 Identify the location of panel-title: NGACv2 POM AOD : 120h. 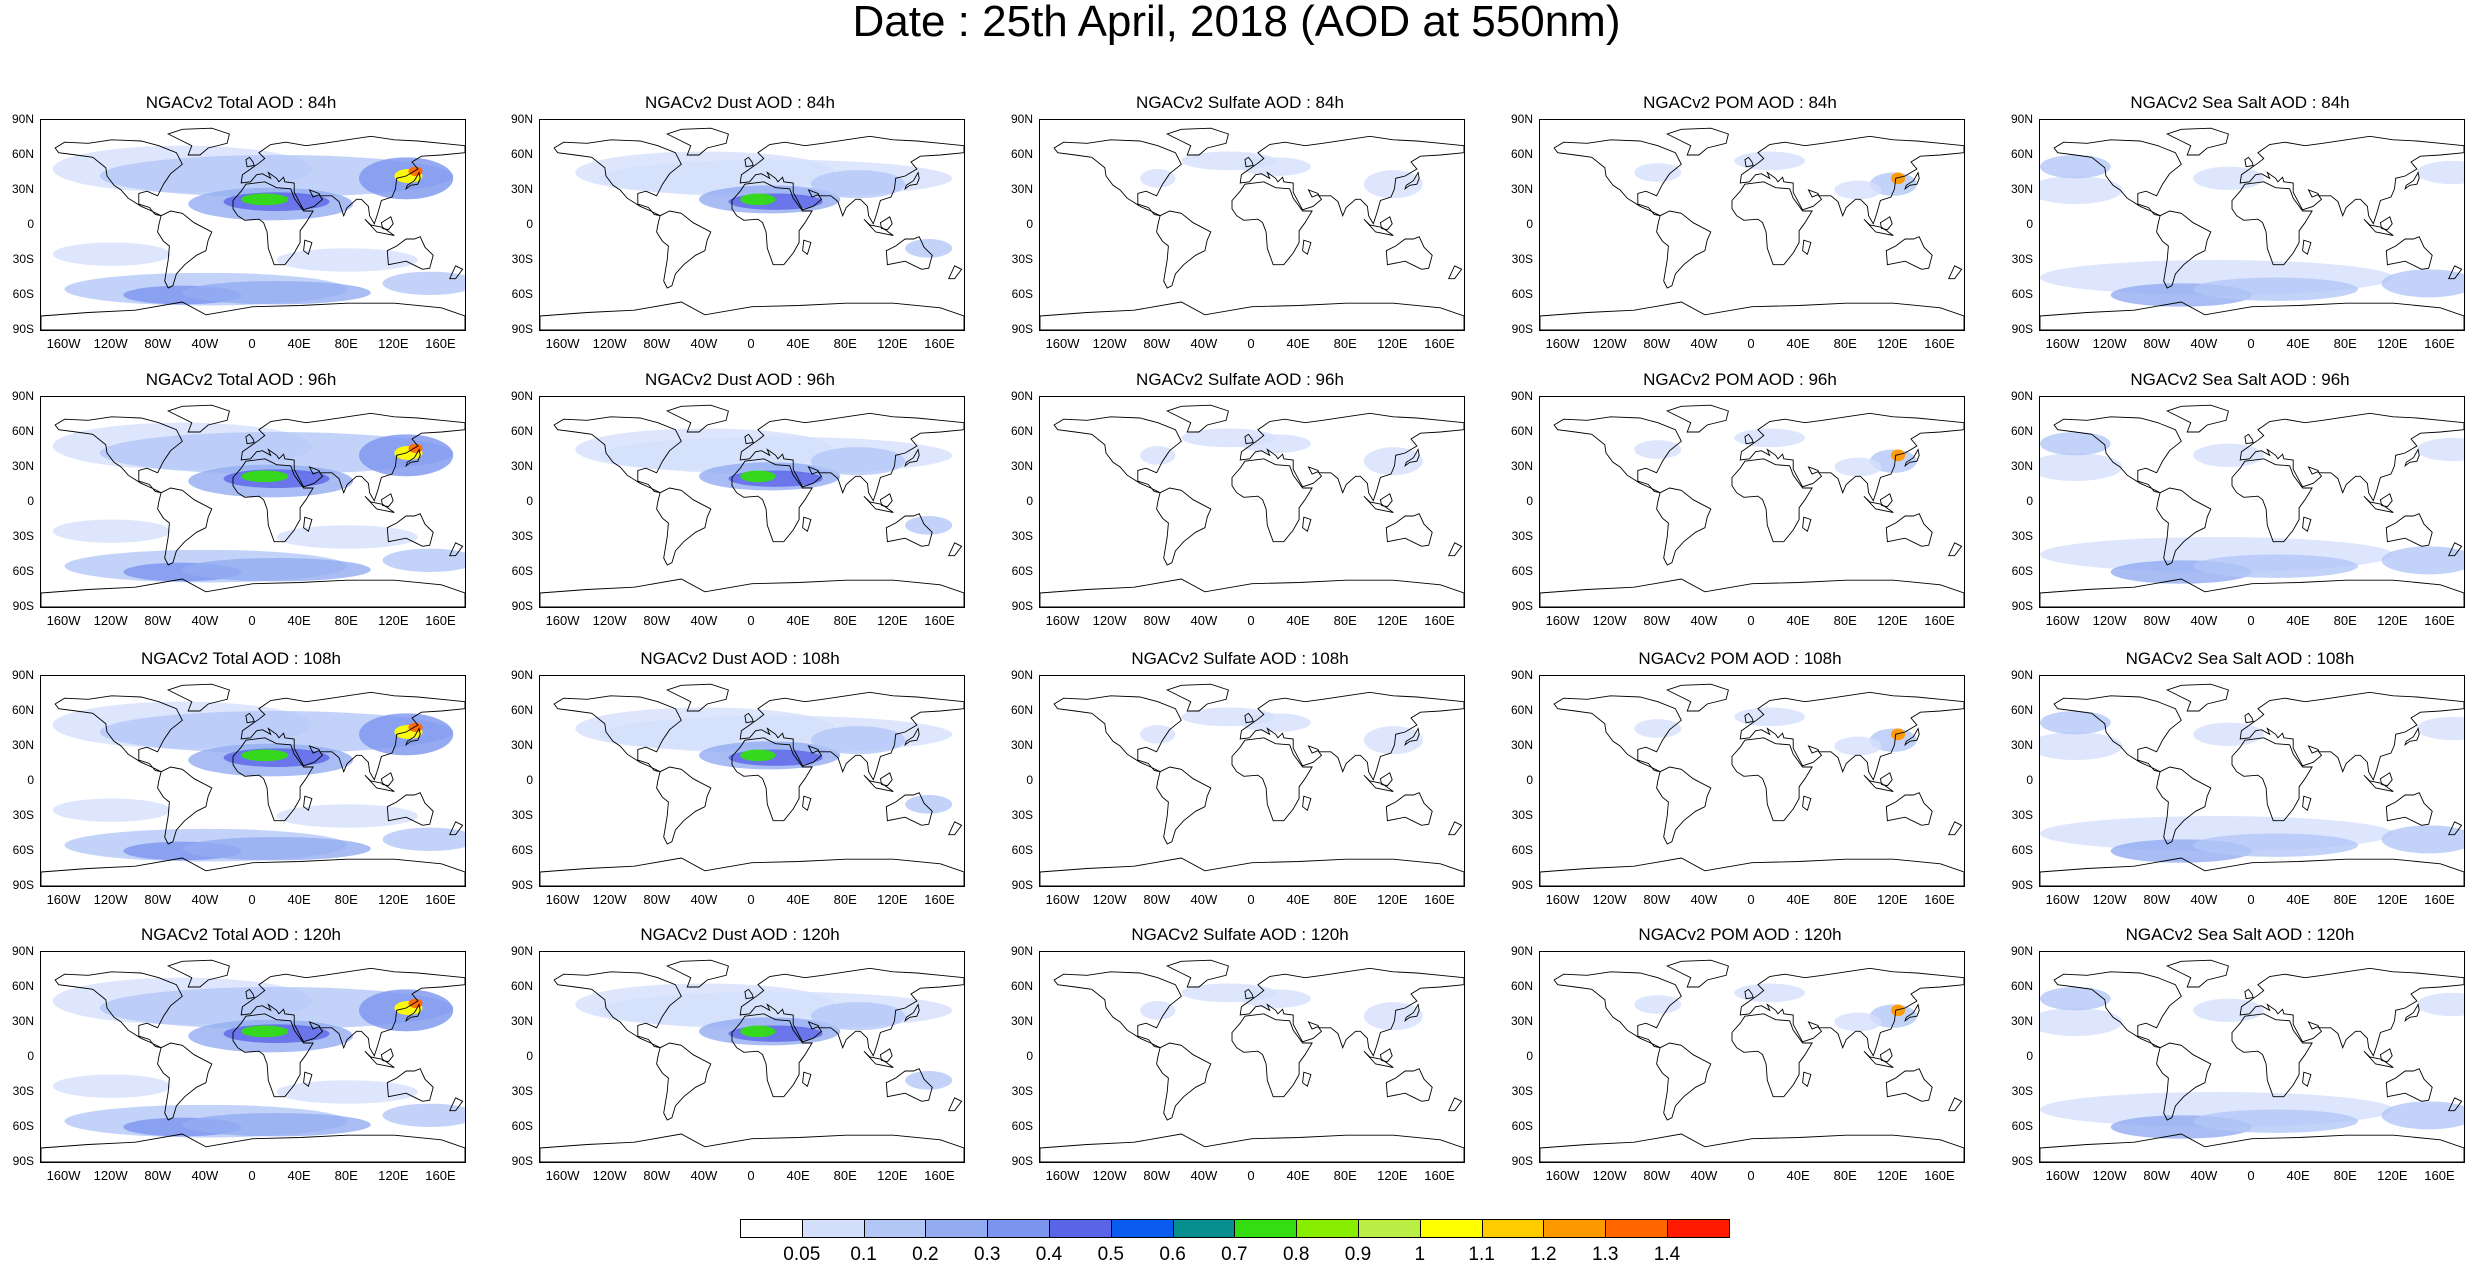
(1740, 934).